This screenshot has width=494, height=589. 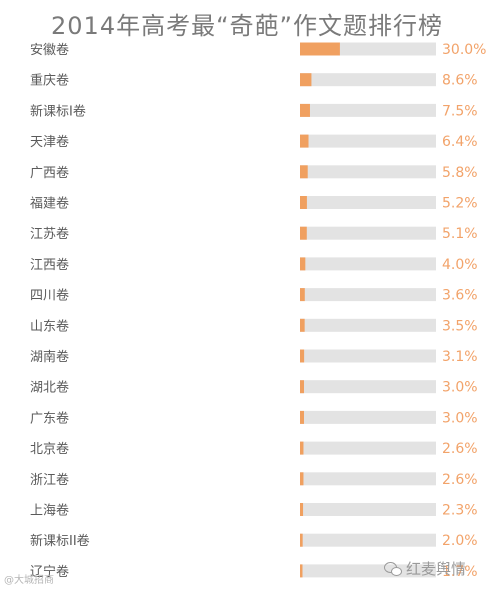 I want to click on category-label: 福建卷, so click(x=49, y=204).